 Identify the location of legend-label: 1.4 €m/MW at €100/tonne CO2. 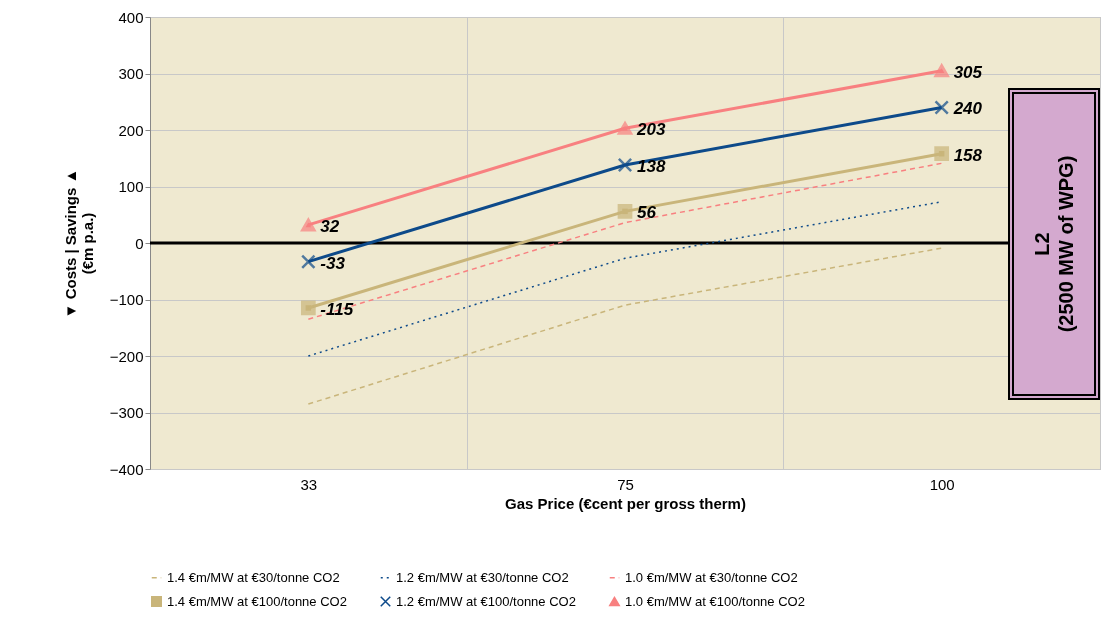
(257, 601).